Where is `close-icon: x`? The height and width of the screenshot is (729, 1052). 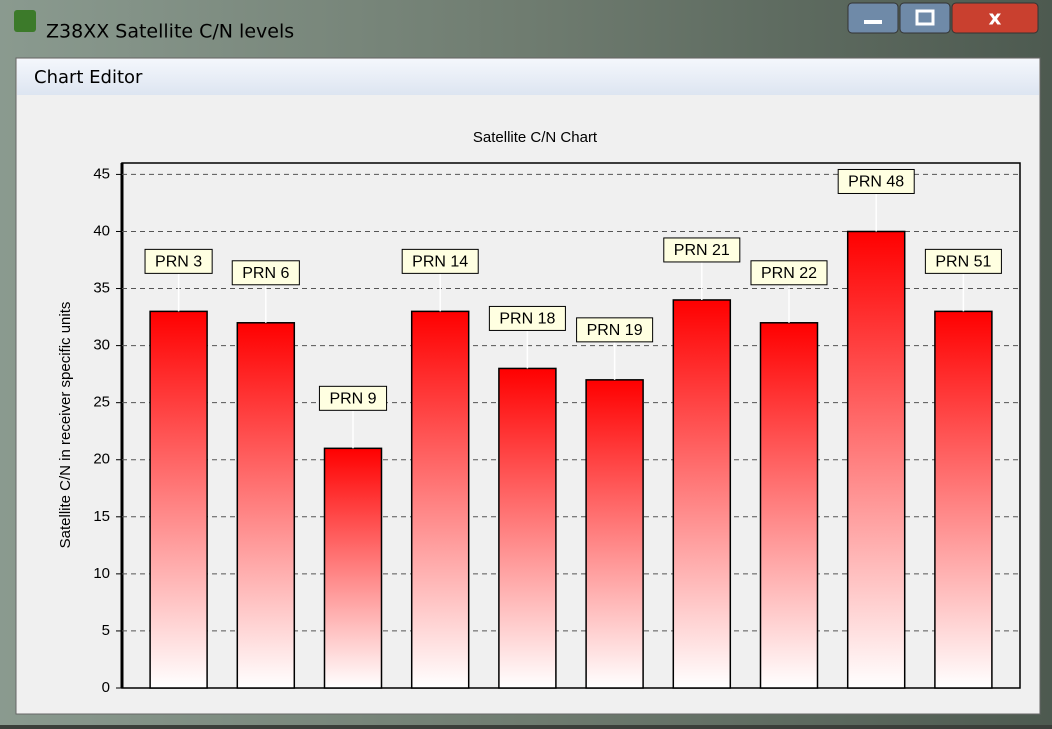 close-icon: x is located at coordinates (995, 18).